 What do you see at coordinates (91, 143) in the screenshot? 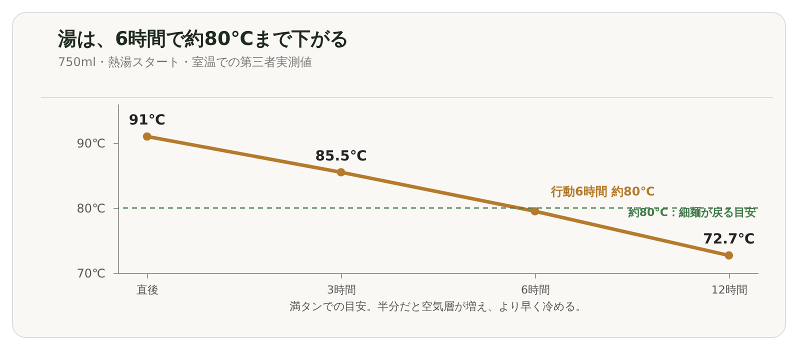
I see `y-tick-label: 90℃` at bounding box center [91, 143].